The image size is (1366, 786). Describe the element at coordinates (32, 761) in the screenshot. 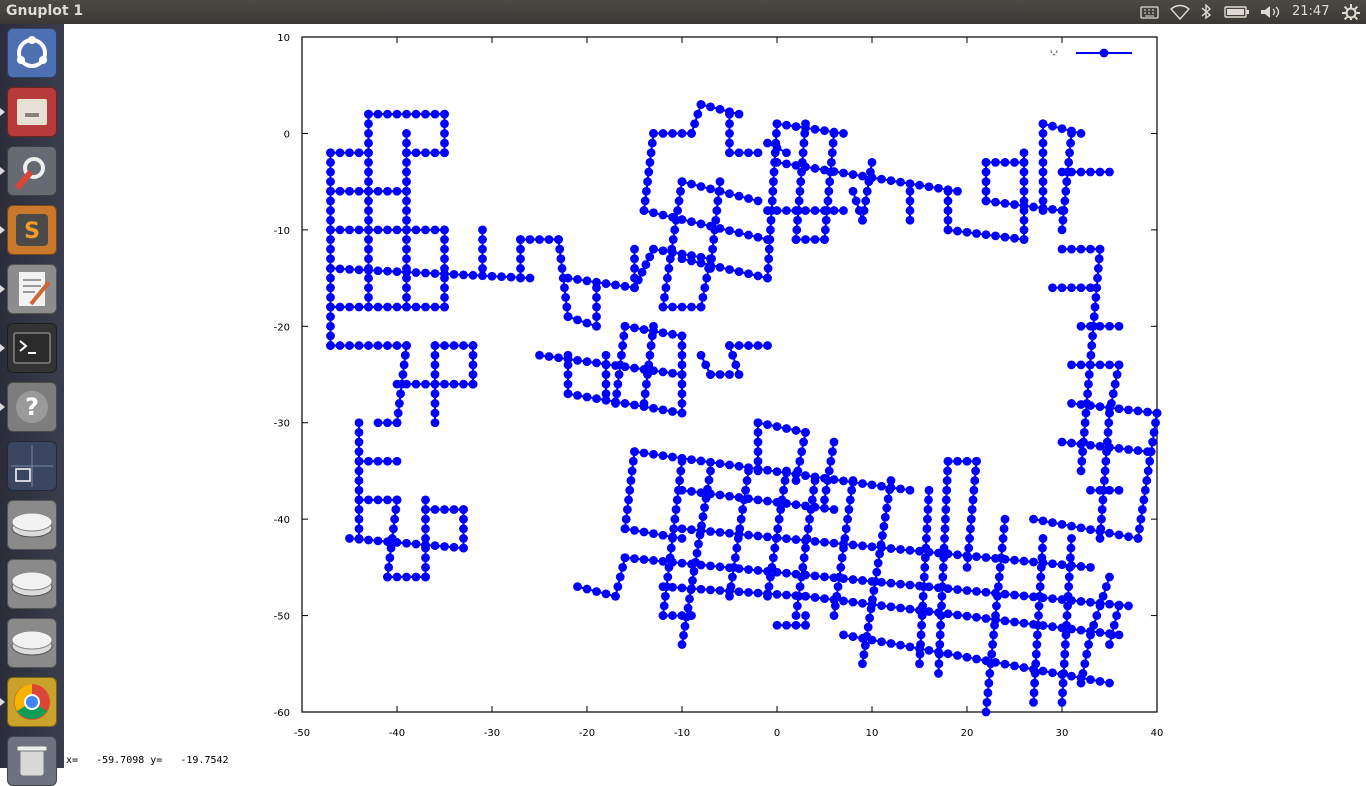

I see `launcher-trash-icon` at that location.